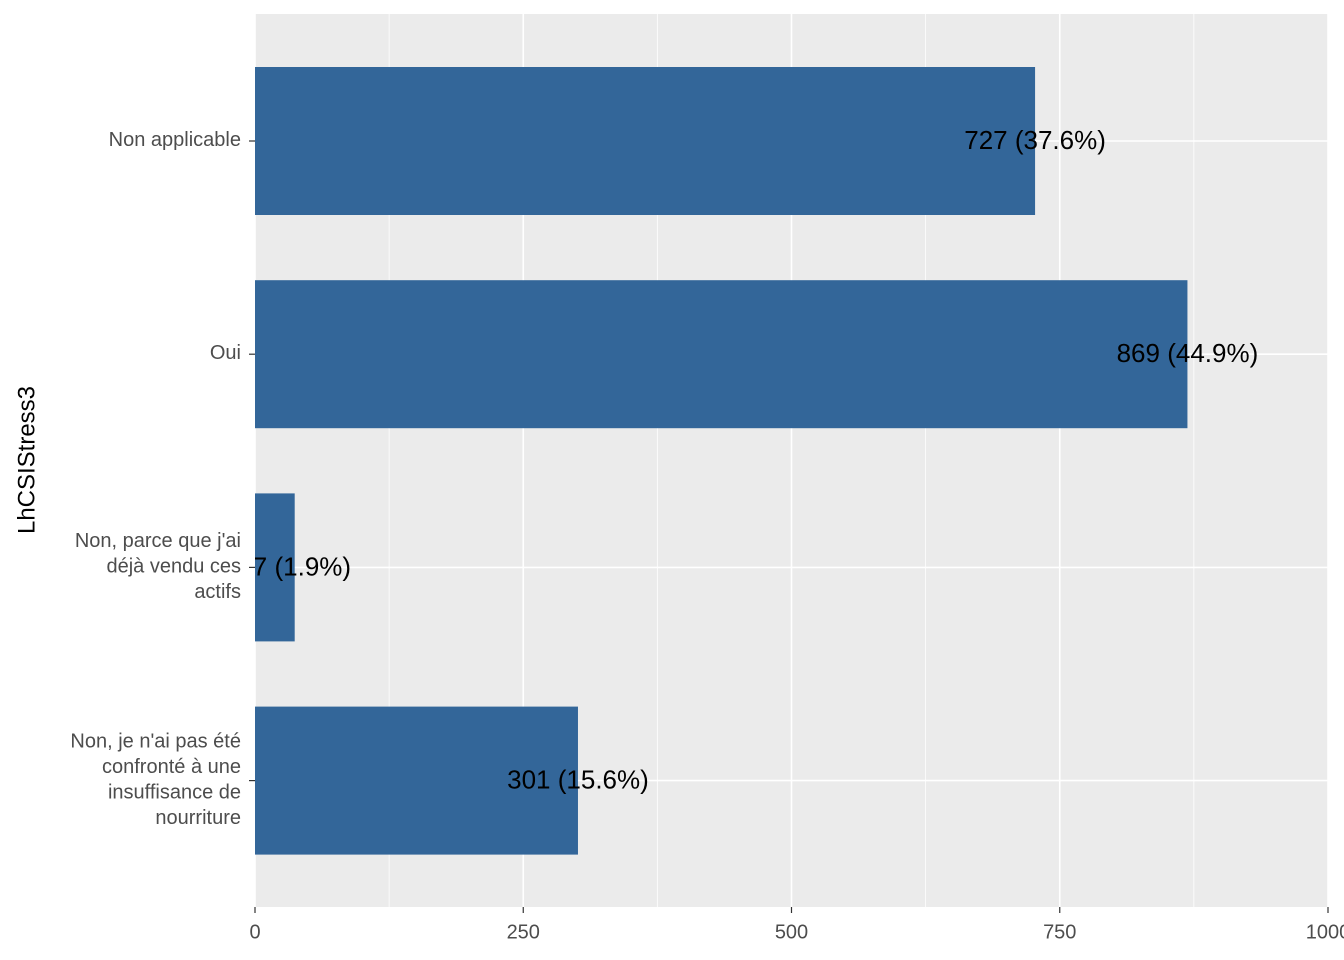 Image resolution: width=1344 pixels, height=960 pixels. I want to click on value-label: 37 (1.9%), so click(294, 566).